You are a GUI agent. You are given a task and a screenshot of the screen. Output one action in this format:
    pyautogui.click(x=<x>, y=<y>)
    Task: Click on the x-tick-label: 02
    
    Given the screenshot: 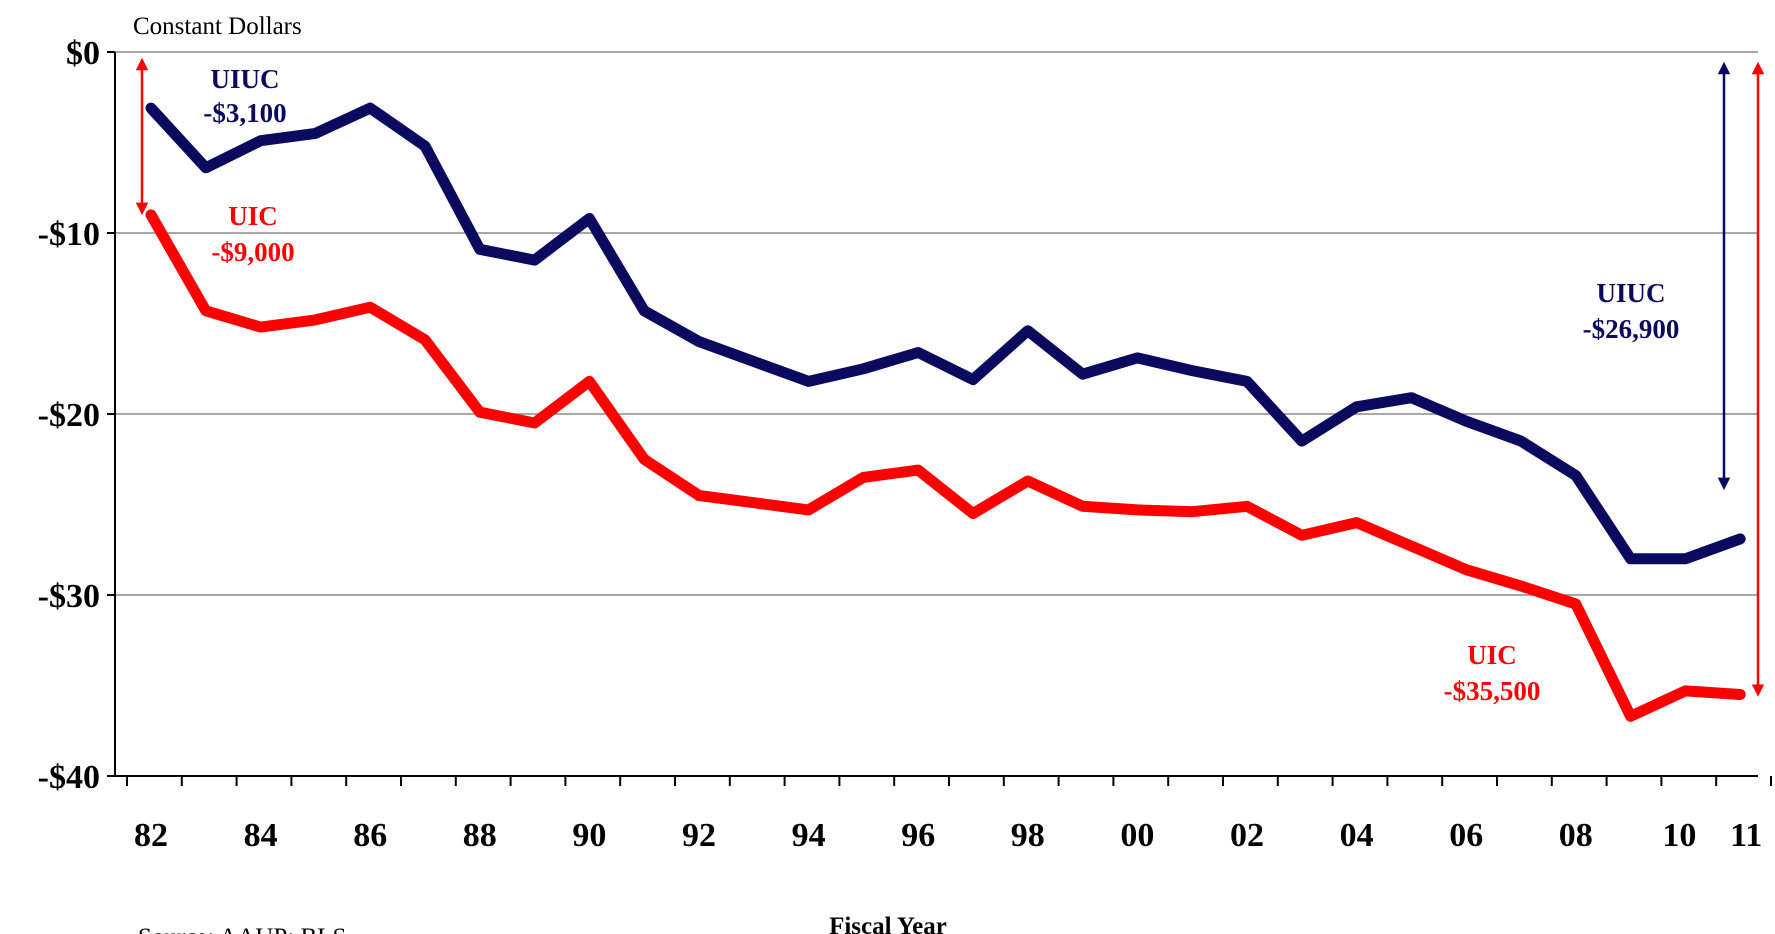 What is the action you would take?
    pyautogui.click(x=1247, y=835)
    